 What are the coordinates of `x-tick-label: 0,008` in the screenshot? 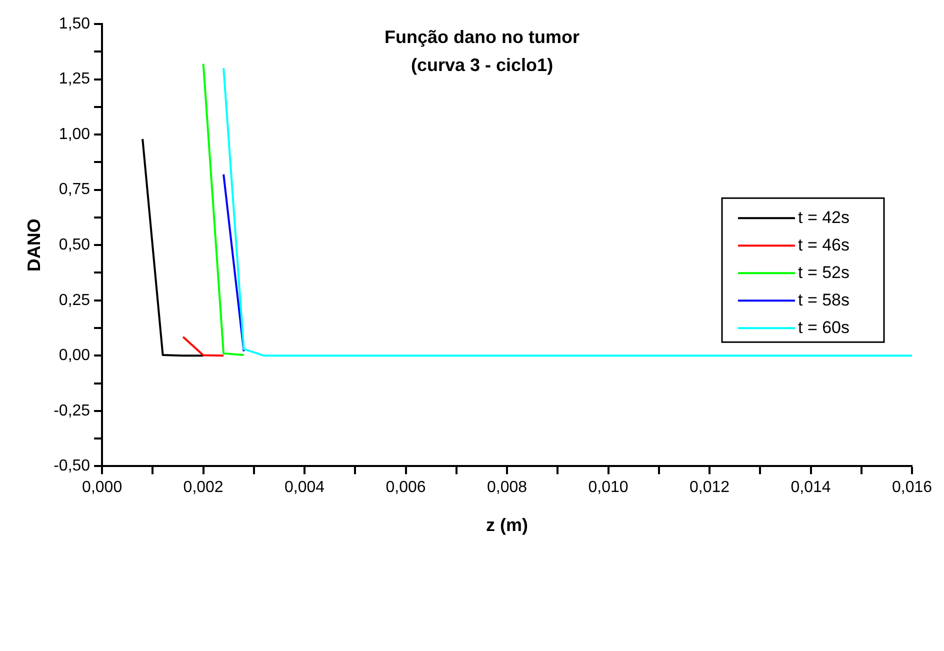 It's located at (507, 487).